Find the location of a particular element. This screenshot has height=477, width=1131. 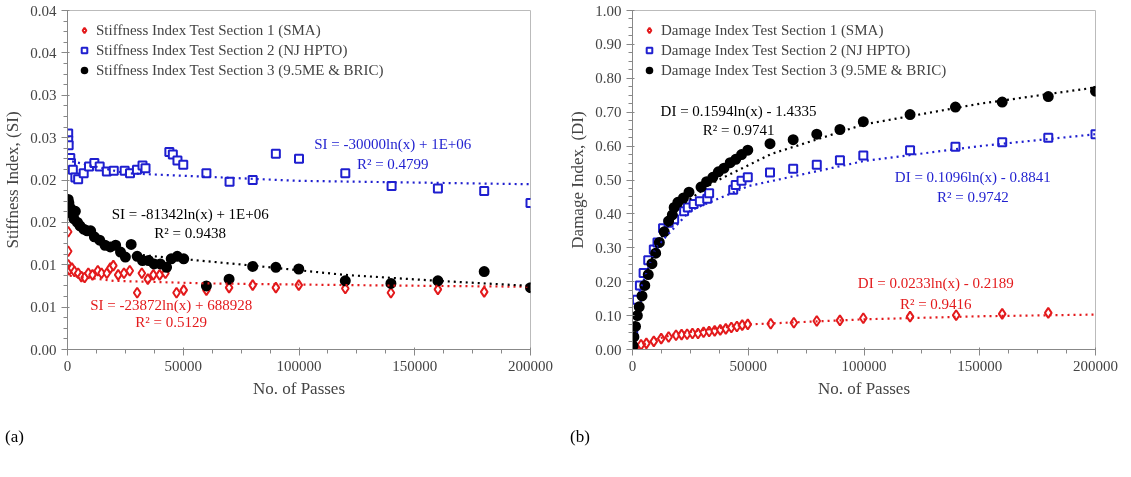

text: (b) is located at coordinates (580, 437).